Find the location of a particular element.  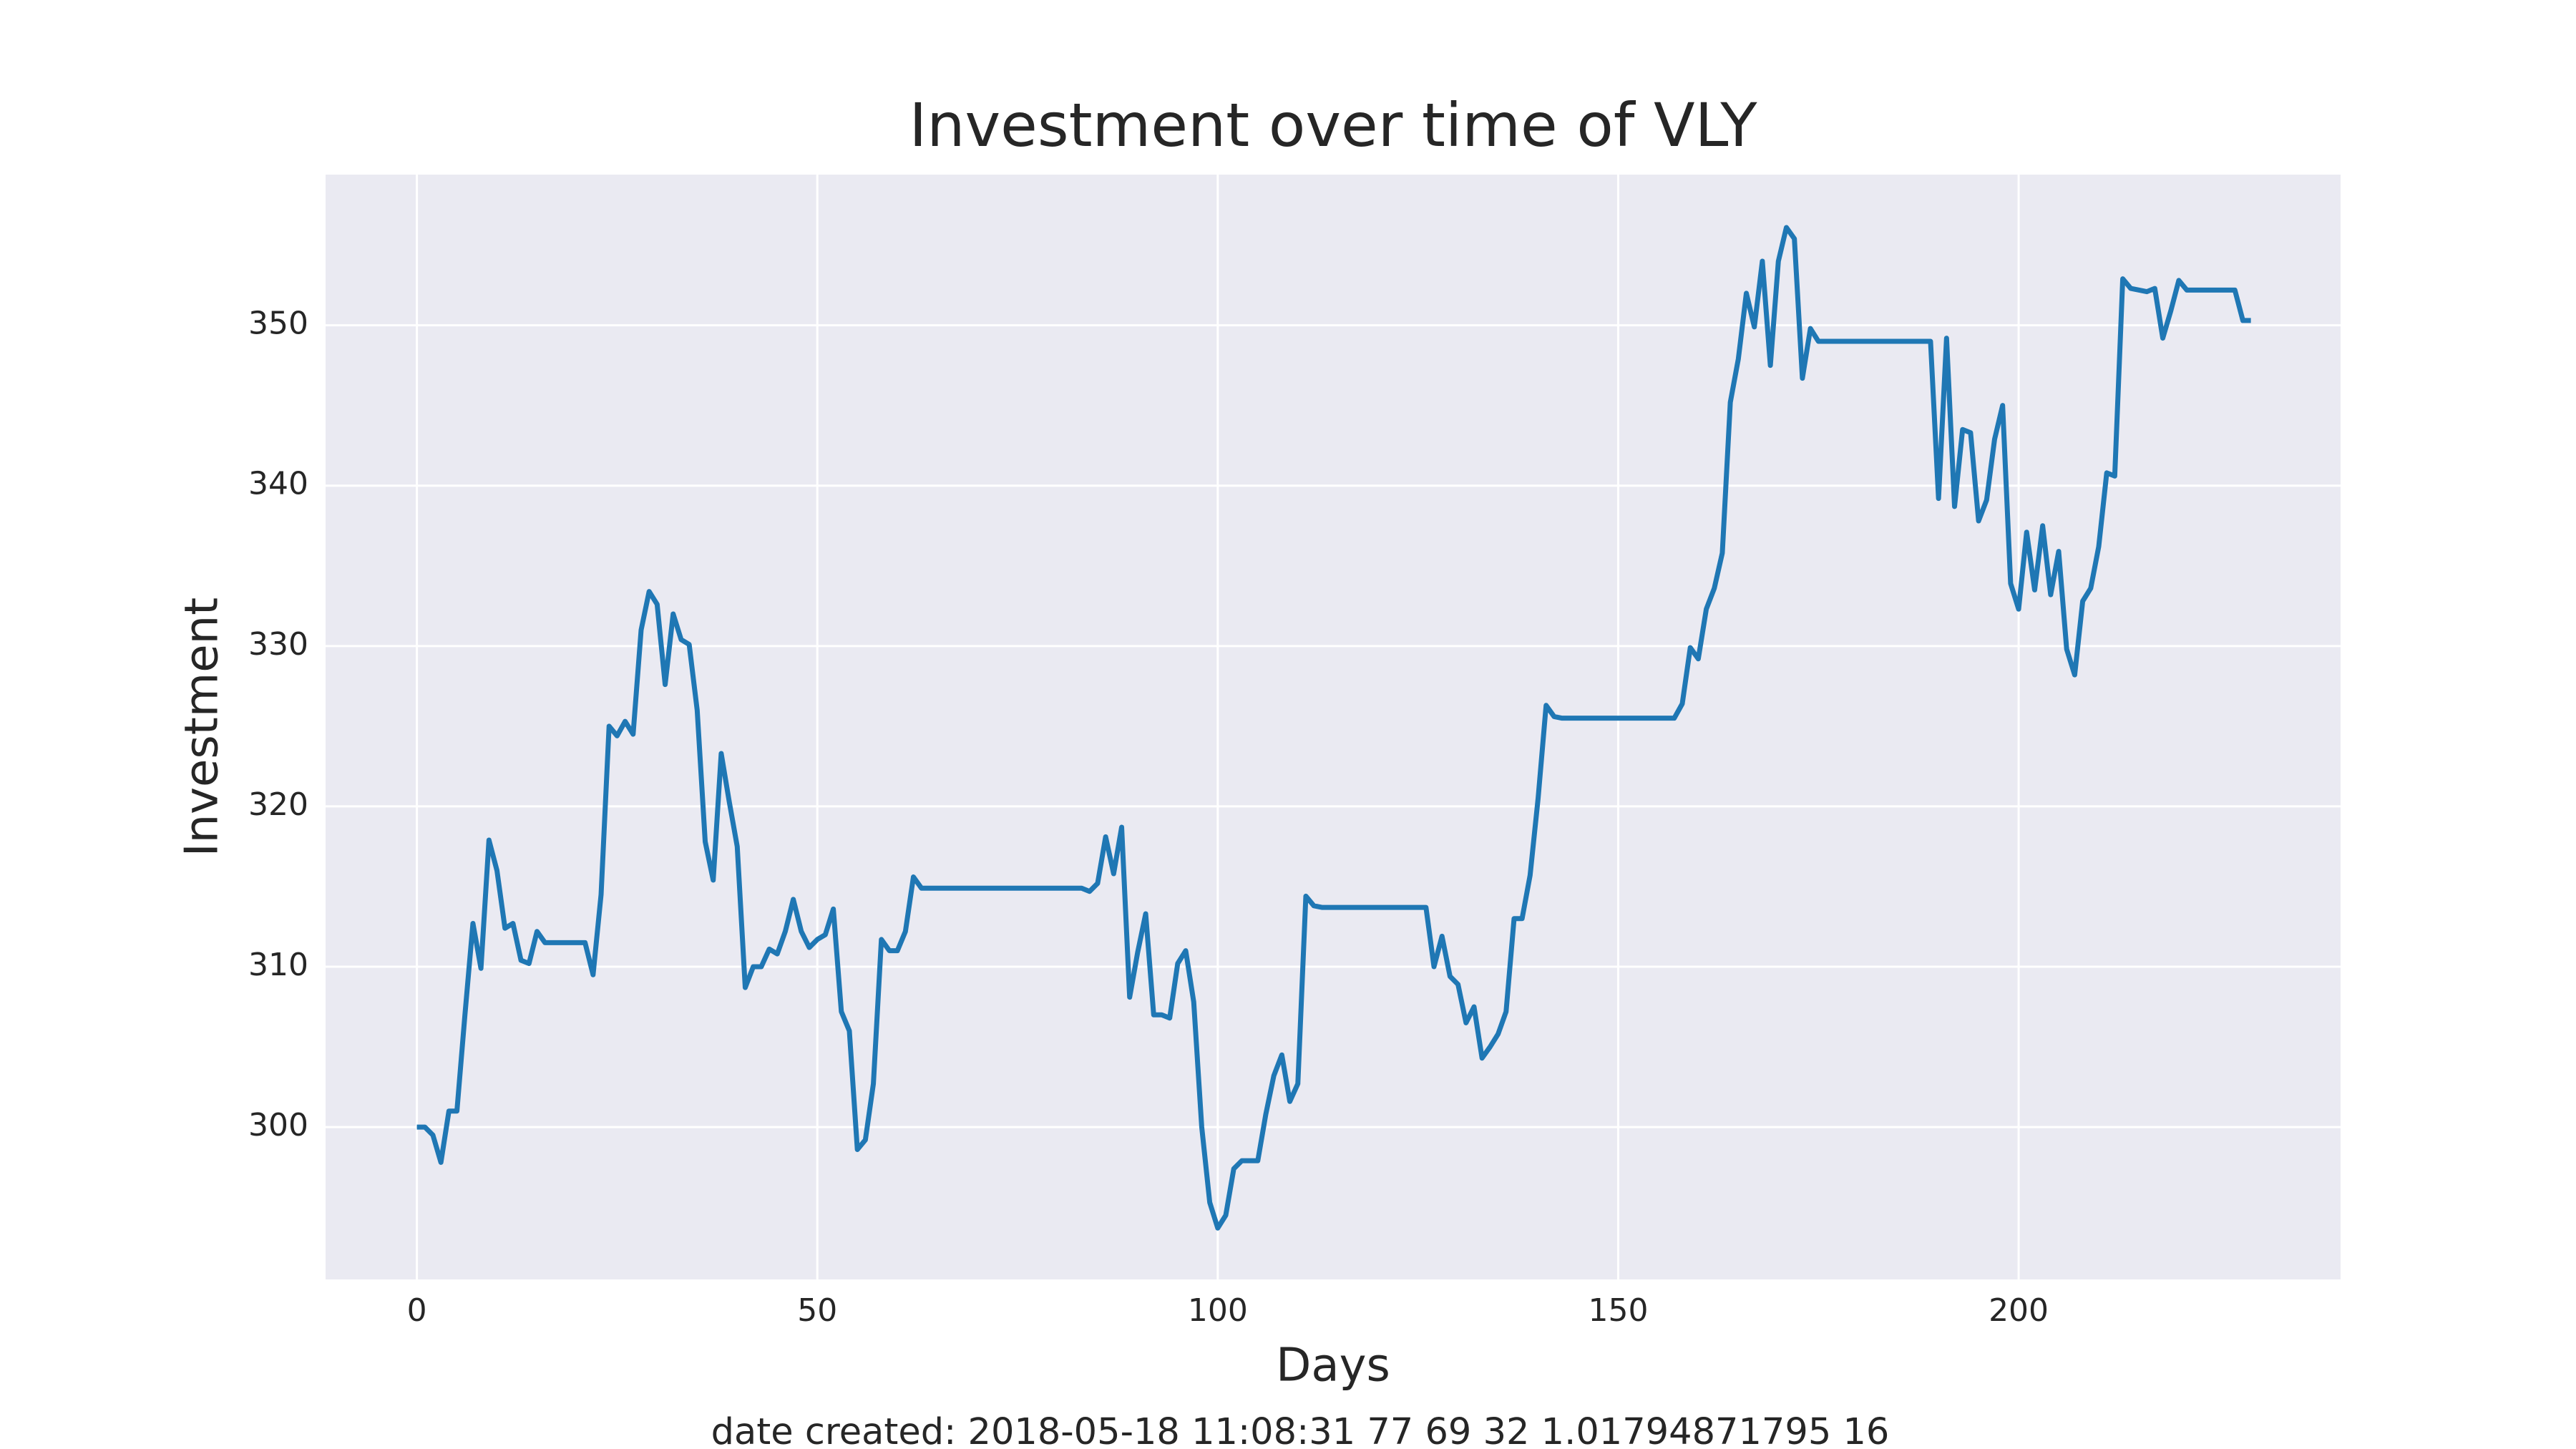

y-tick-label: 350 is located at coordinates (278, 324).